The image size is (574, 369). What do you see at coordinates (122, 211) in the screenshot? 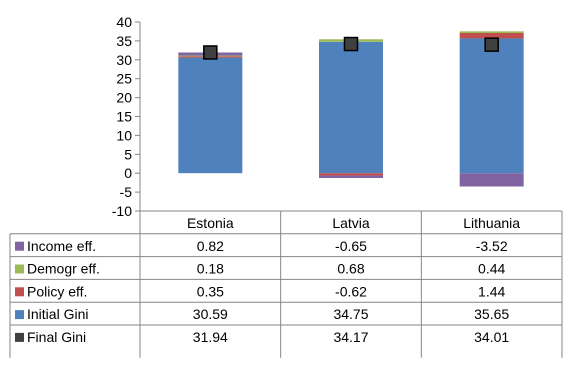
I see `y-tick-label: -10` at bounding box center [122, 211].